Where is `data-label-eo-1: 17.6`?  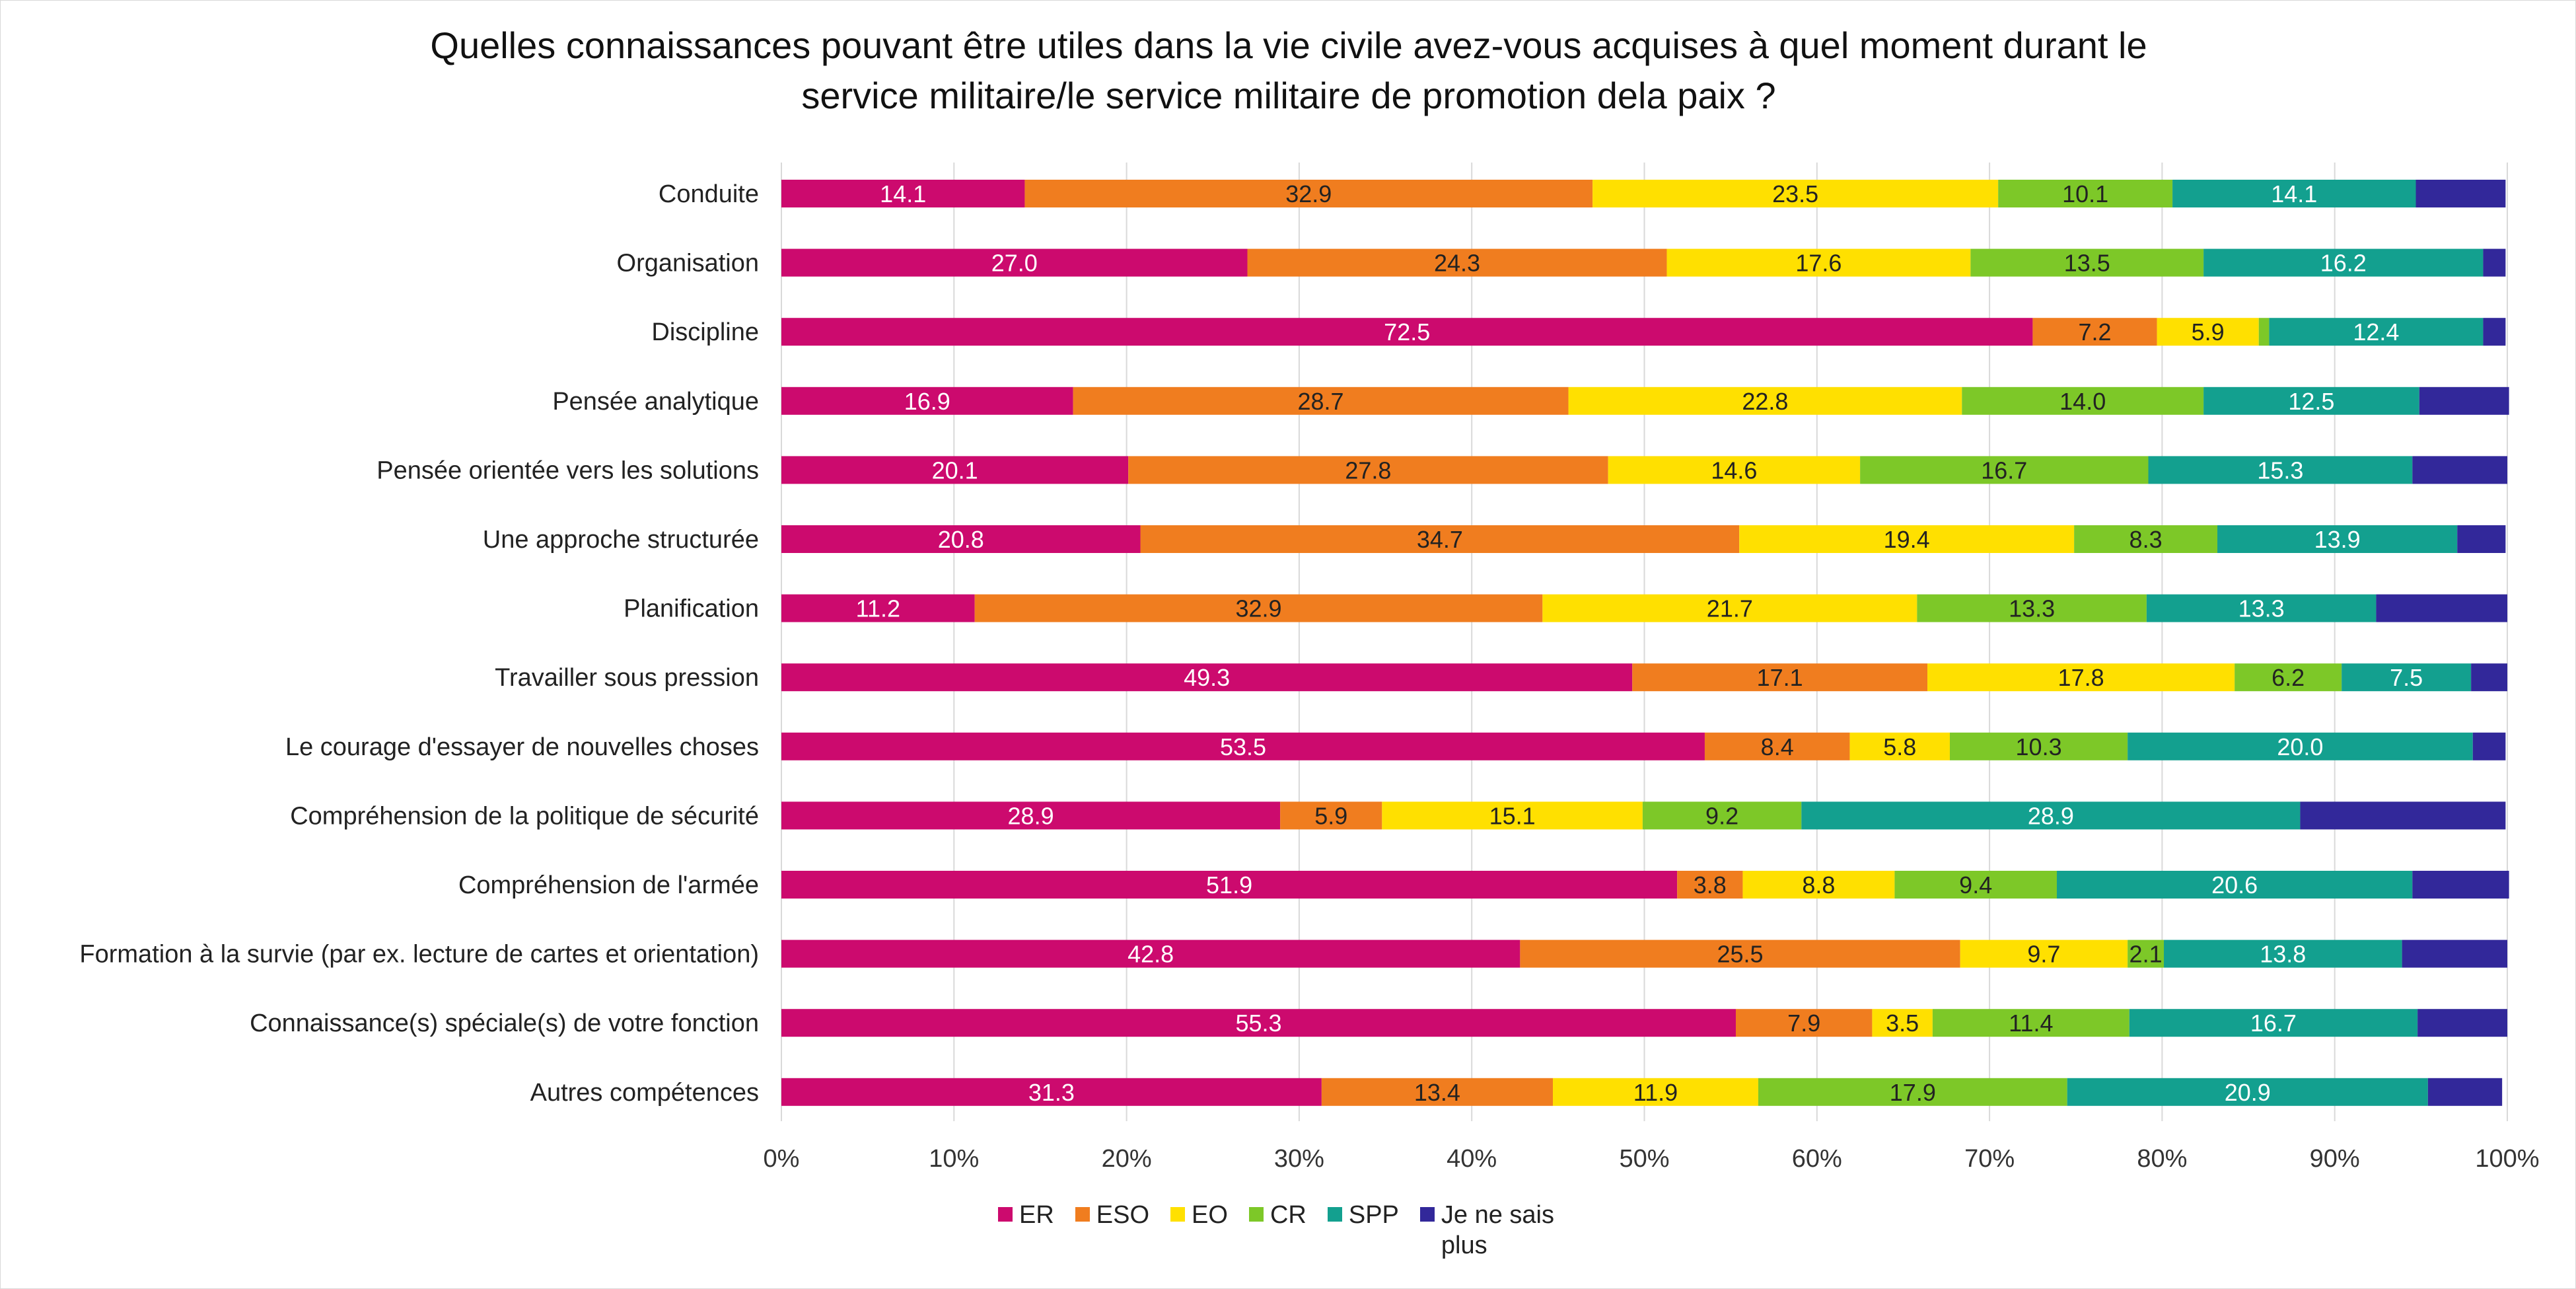
data-label-eo-1: 17.6 is located at coordinates (1819, 263).